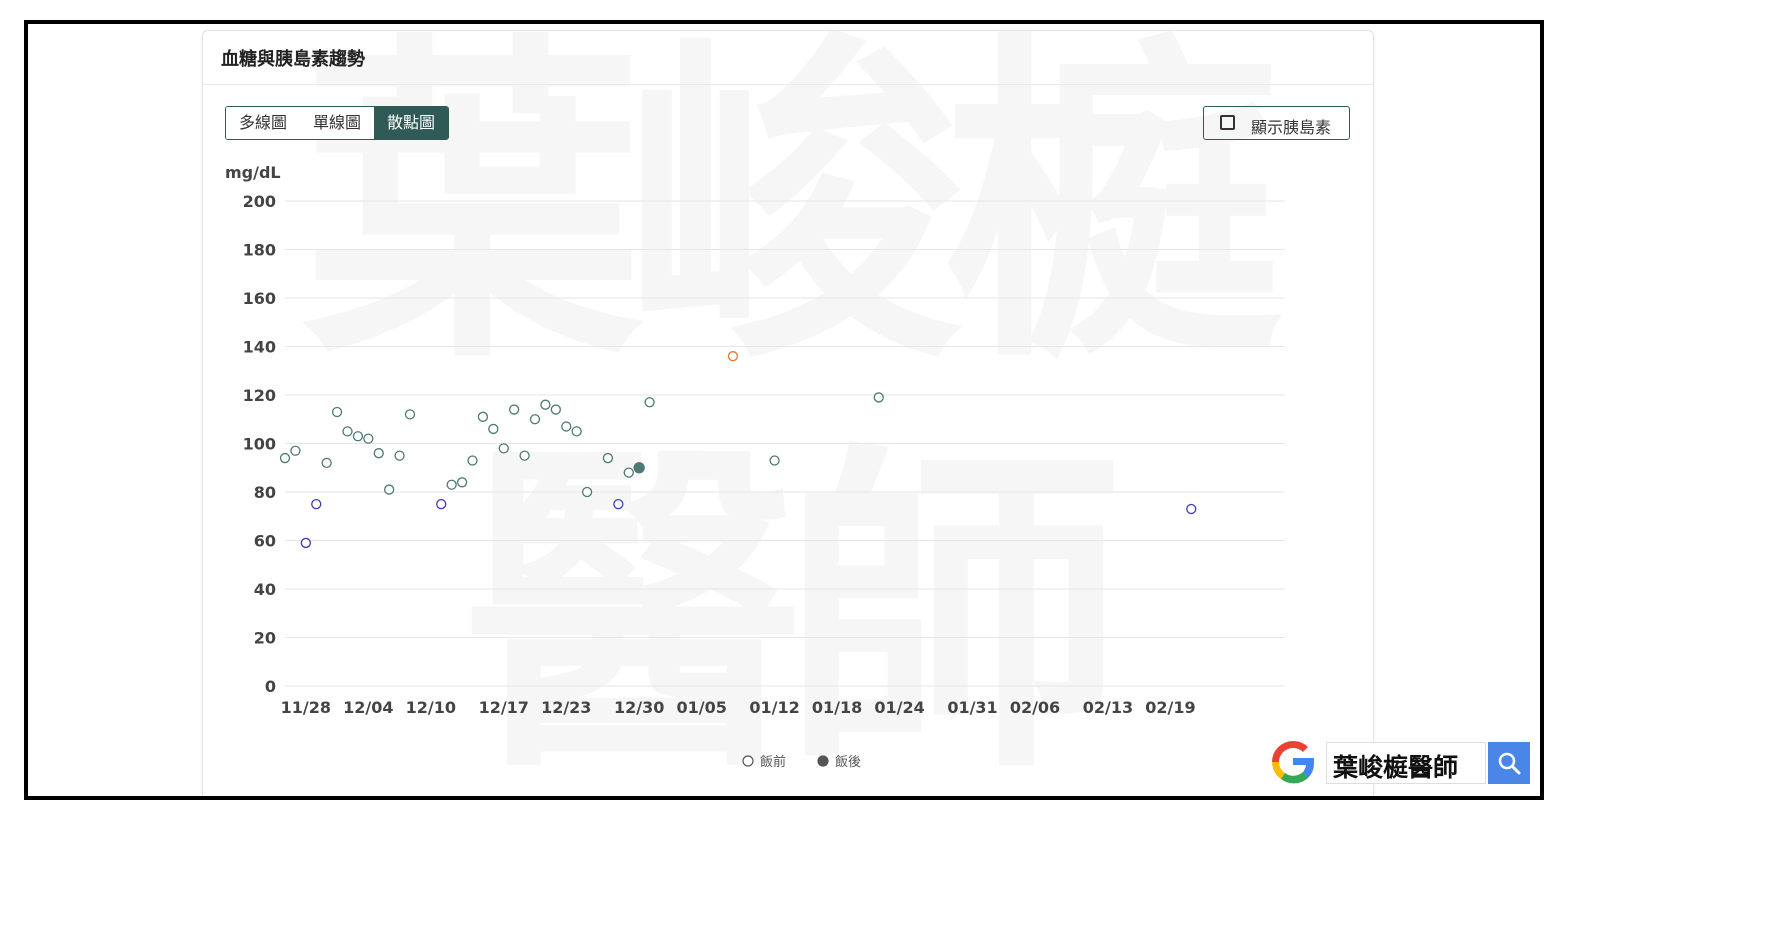  I want to click on y-tick-label: 60, so click(265, 541).